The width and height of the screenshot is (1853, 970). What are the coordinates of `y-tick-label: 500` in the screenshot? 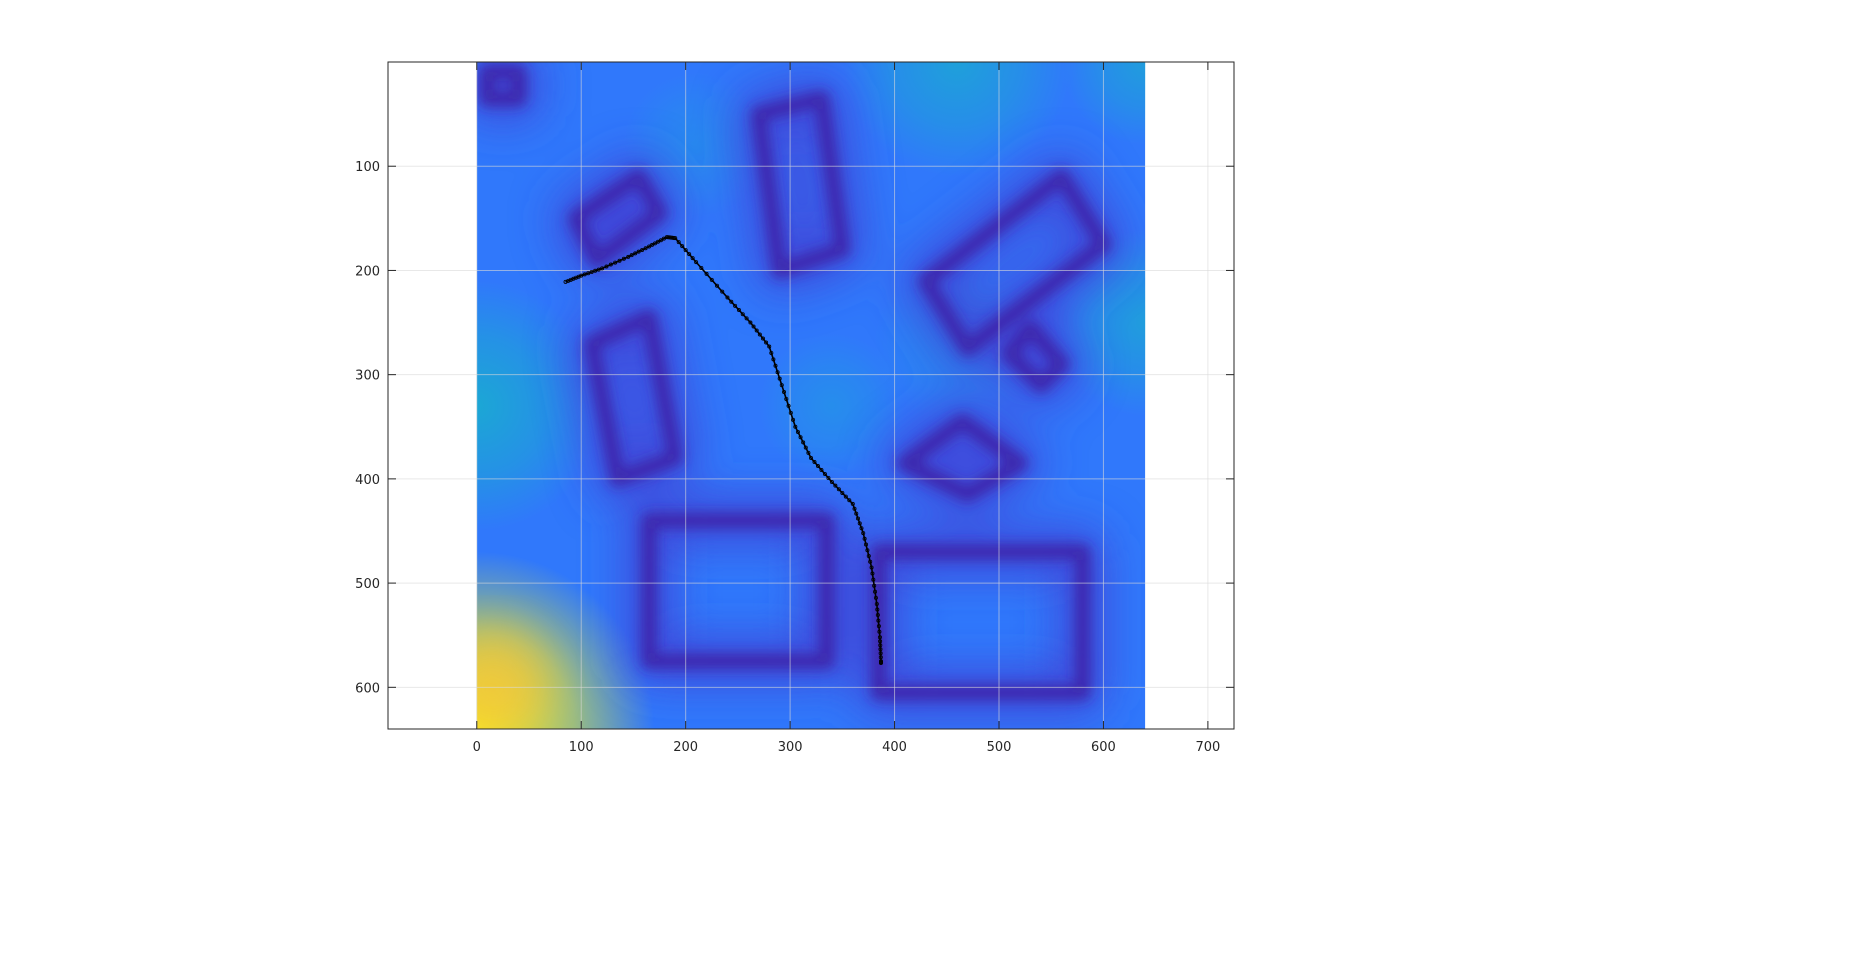 It's located at (367, 584).